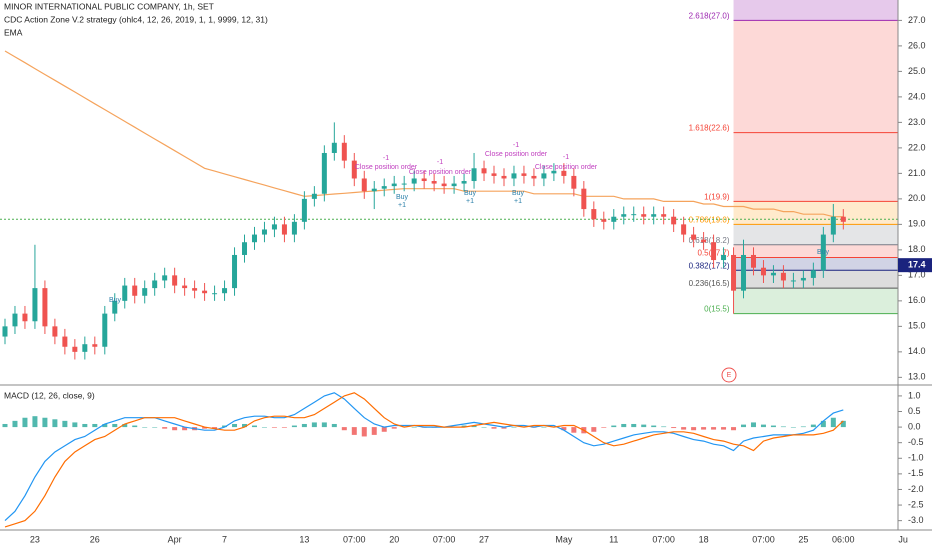  Describe the element at coordinates (709, 265) in the screenshot. I see `fib-label: 0.382(17.2)` at that location.